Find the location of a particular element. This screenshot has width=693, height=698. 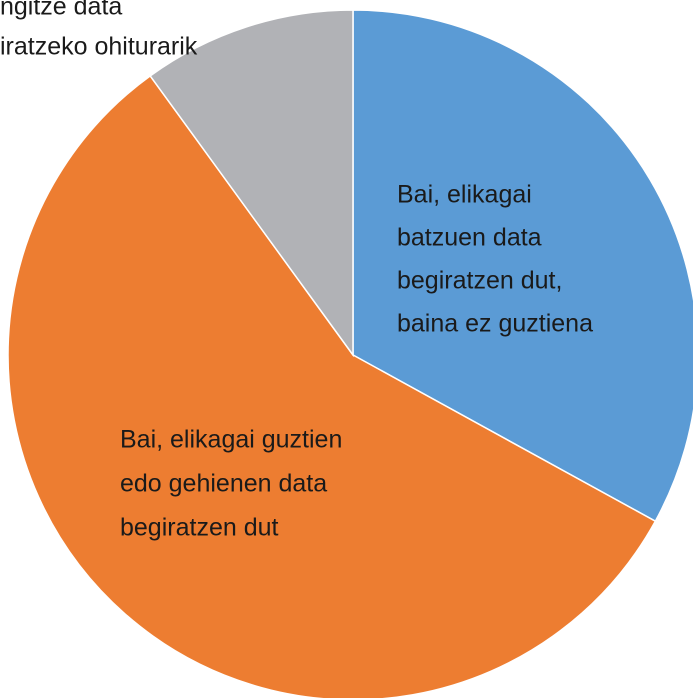

slice-label: edo gehienen data is located at coordinates (223, 484).